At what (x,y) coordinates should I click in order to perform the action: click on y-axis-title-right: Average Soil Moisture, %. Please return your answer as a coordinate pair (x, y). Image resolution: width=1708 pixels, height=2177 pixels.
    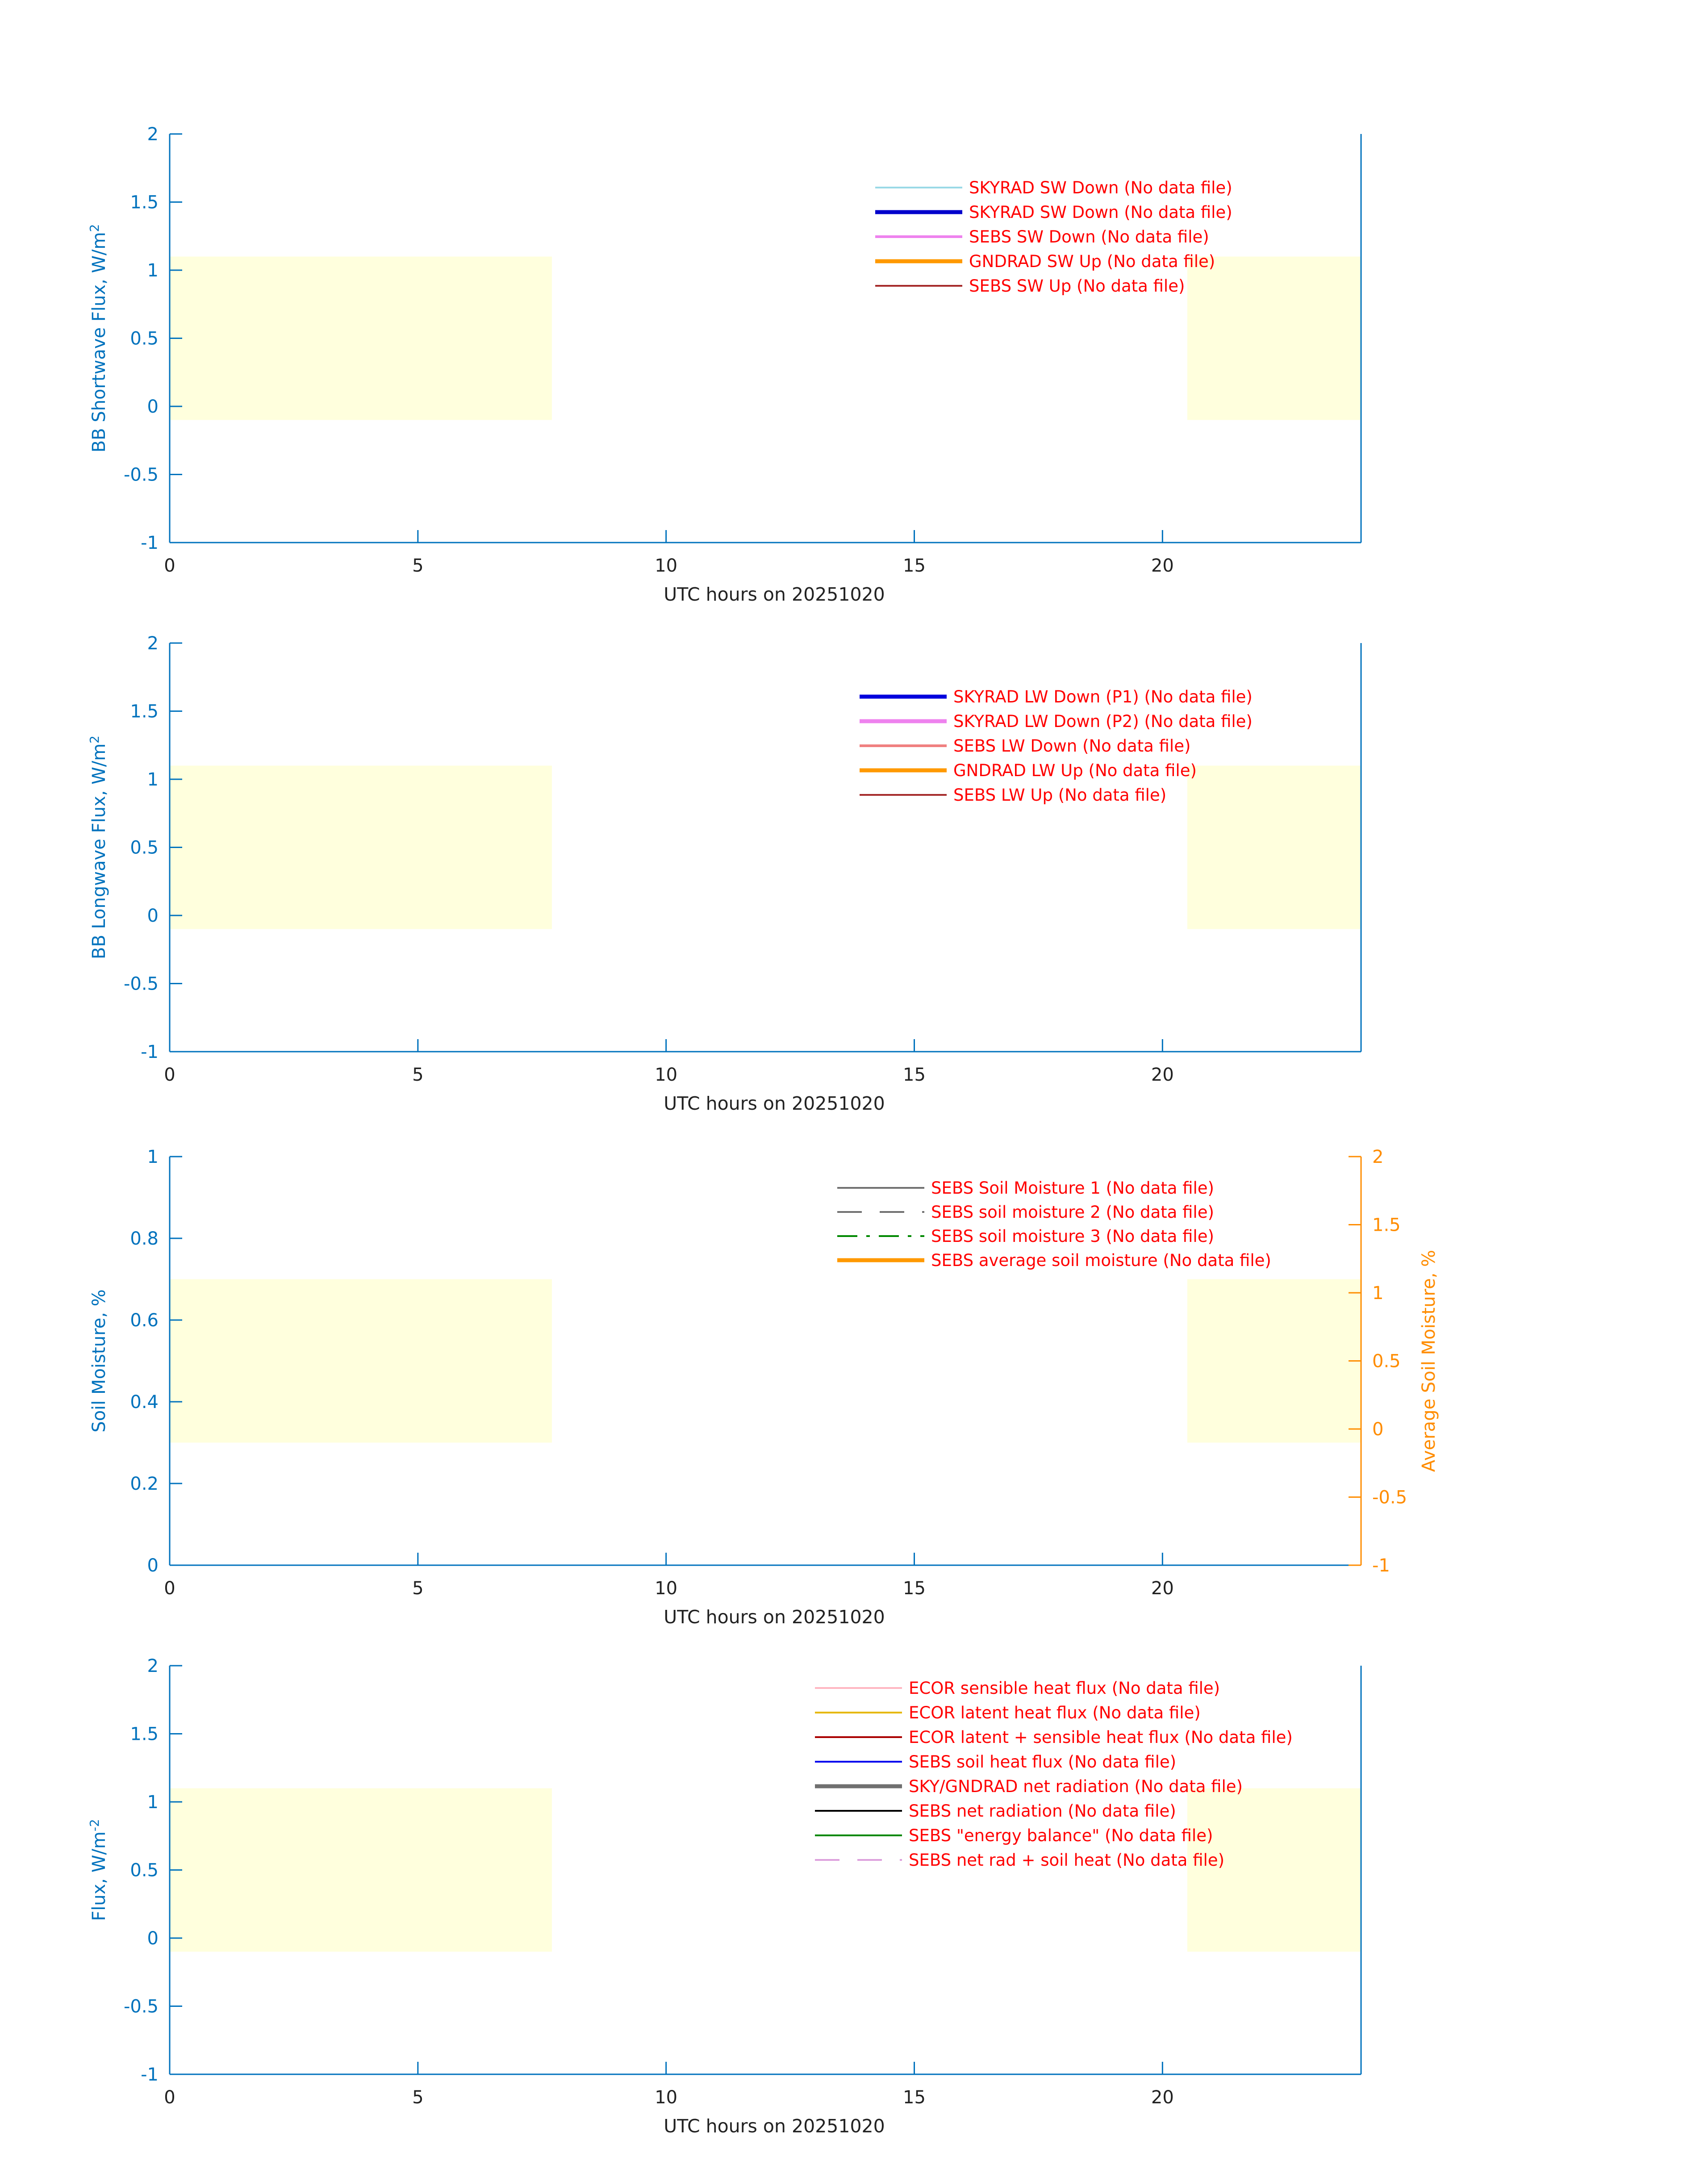
    Looking at the image, I should click on (1429, 1361).